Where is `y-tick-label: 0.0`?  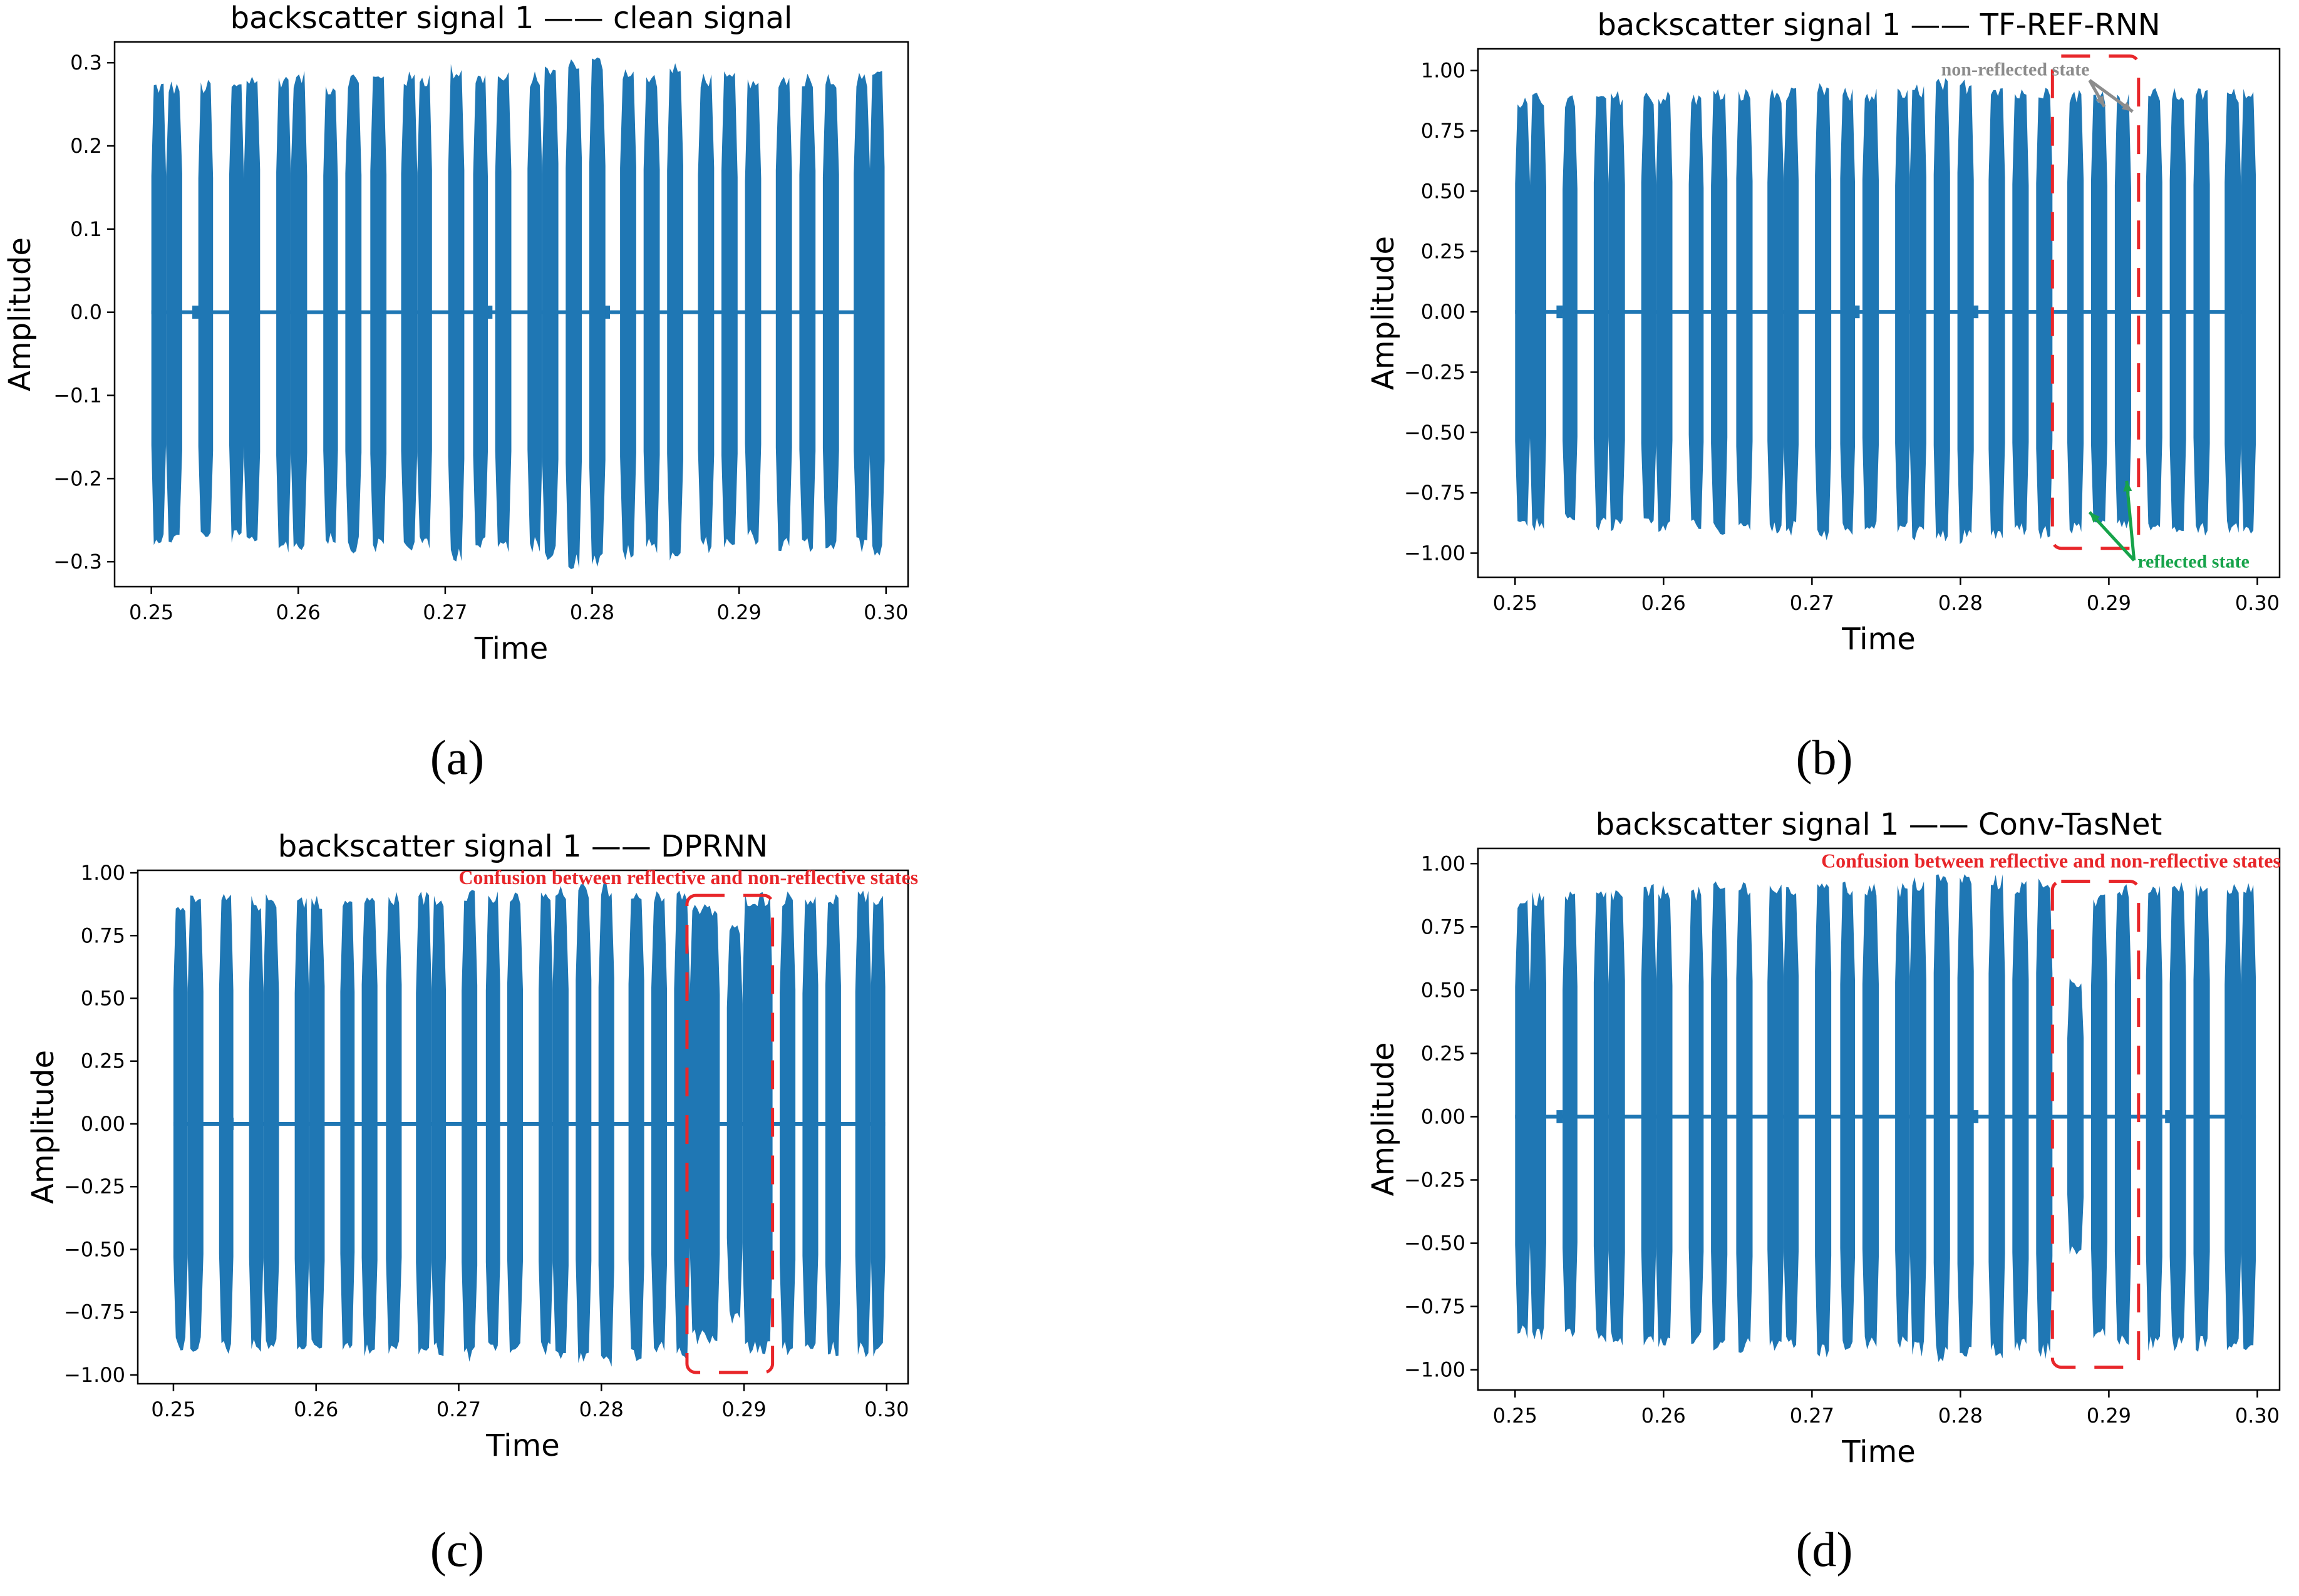 y-tick-label: 0.0 is located at coordinates (86, 313).